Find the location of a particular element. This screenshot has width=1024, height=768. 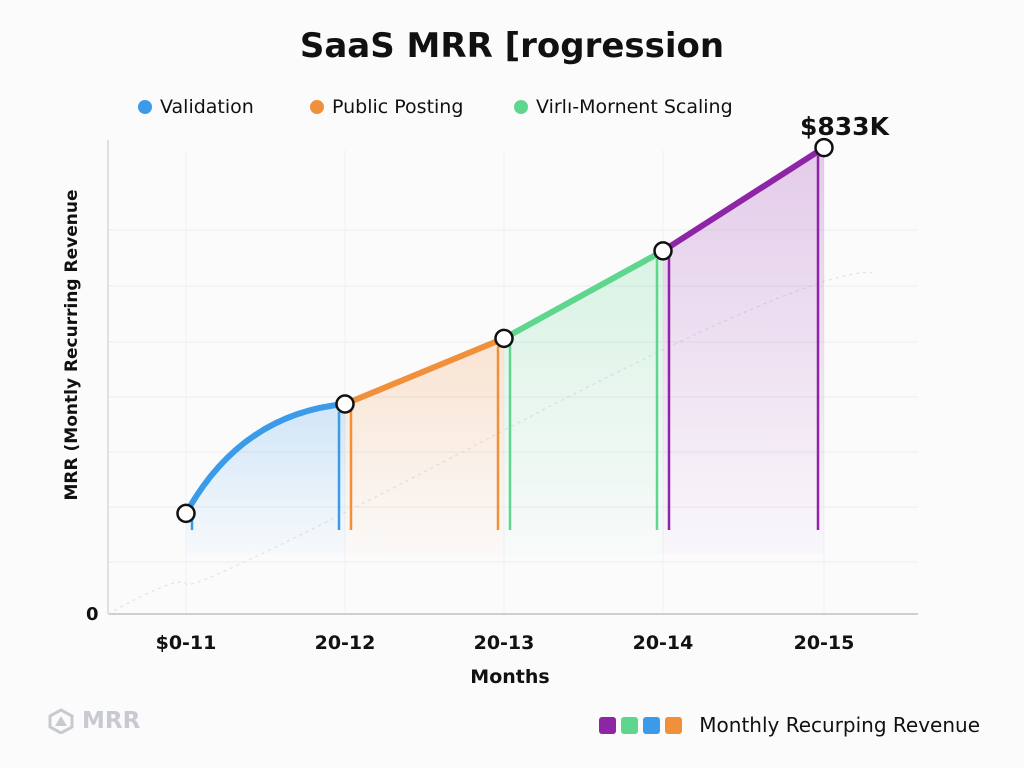

peak-value-label: $833K is located at coordinates (844, 126).